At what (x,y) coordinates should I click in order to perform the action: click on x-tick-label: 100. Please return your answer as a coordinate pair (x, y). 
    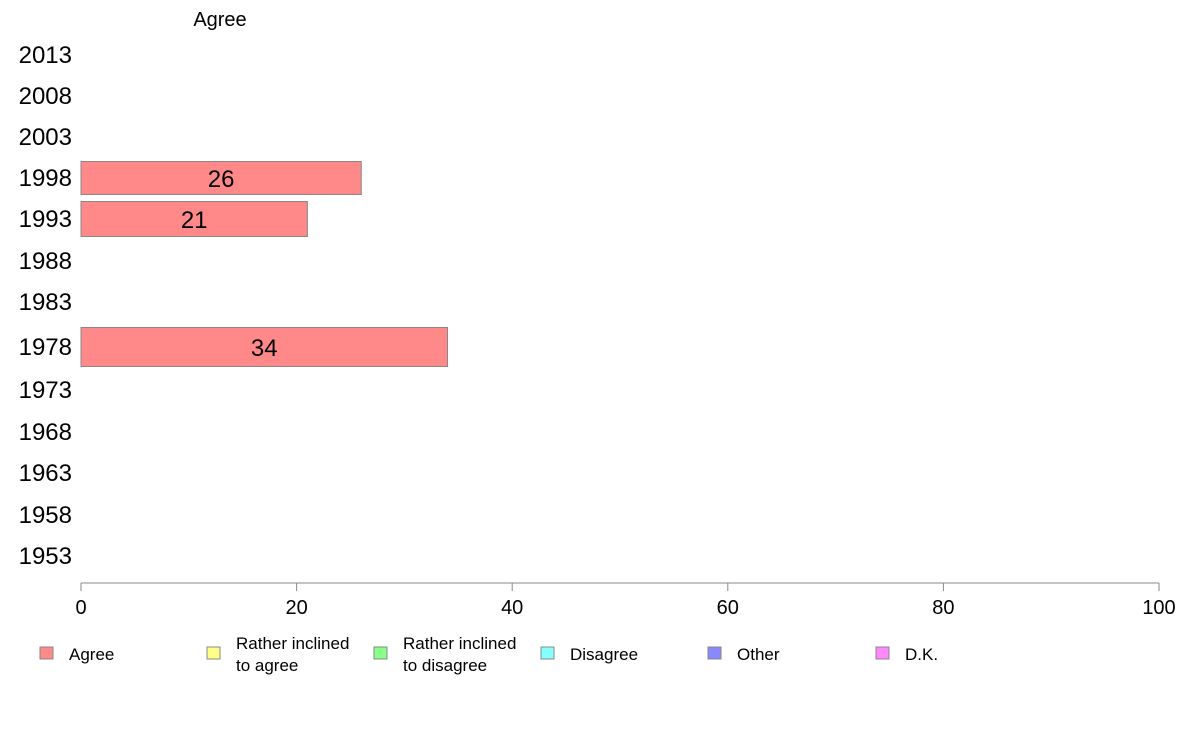
    Looking at the image, I should click on (1158, 608).